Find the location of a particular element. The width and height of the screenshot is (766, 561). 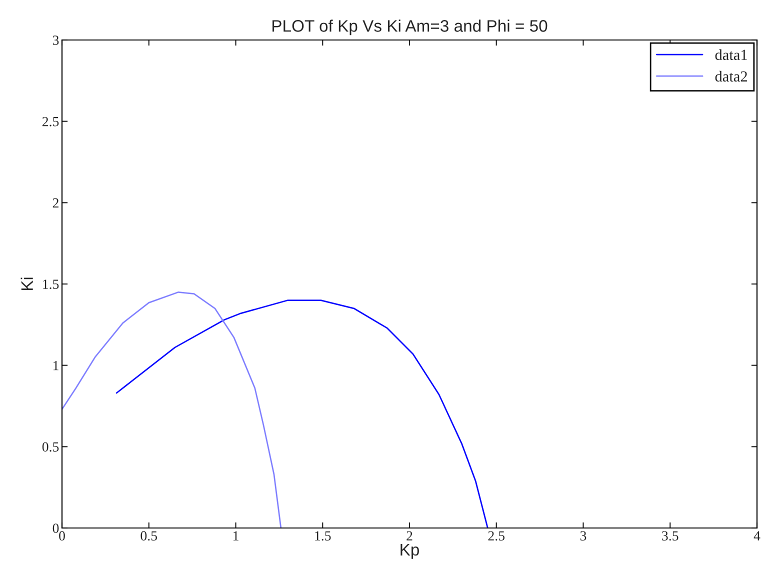

legend-label: data1 is located at coordinates (731, 54).